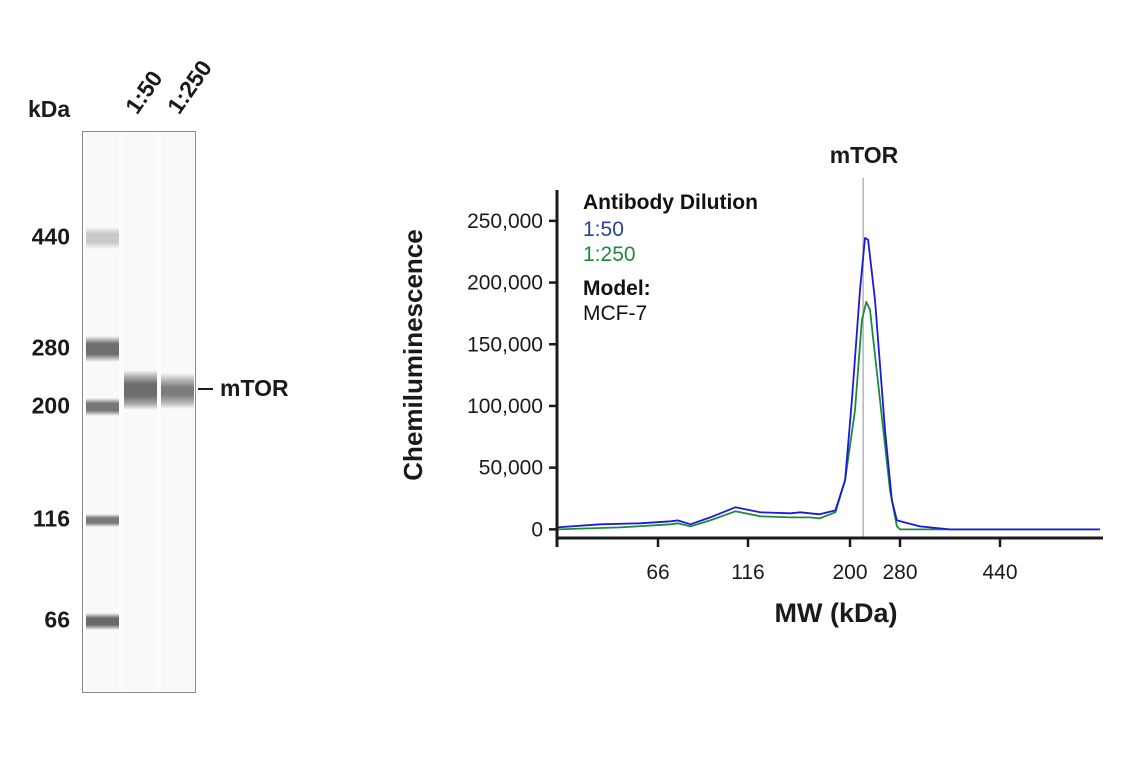 This screenshot has height=768, width=1141. Describe the element at coordinates (864, 155) in the screenshot. I see `chart-title: mTOR` at that location.